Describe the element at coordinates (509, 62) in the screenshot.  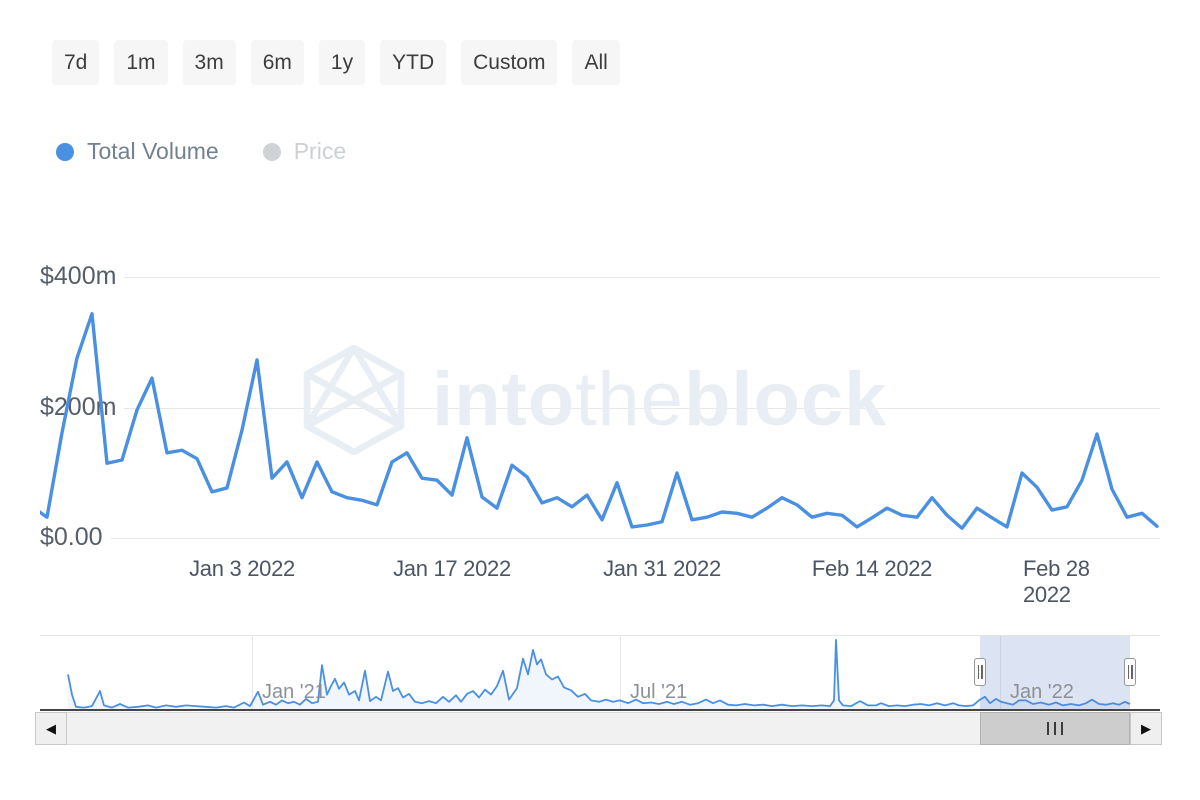
I see `range-button-custom: Custom` at that location.